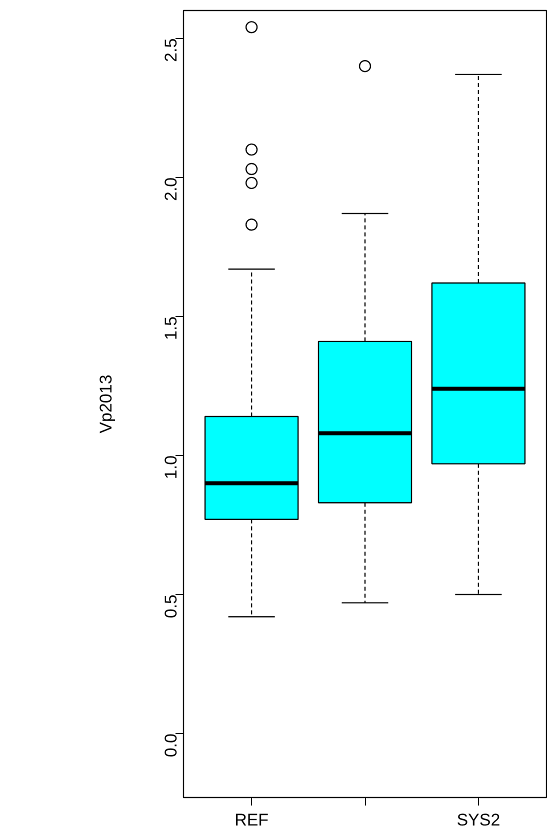 The height and width of the screenshot is (838, 547). I want to click on y-tick-label: 0.5, so click(171, 606).